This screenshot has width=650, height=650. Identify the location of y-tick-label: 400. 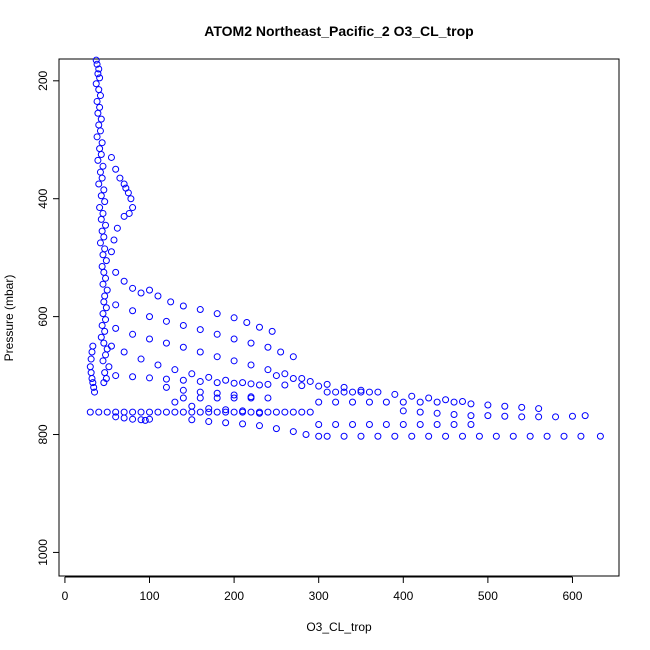
(43, 198).